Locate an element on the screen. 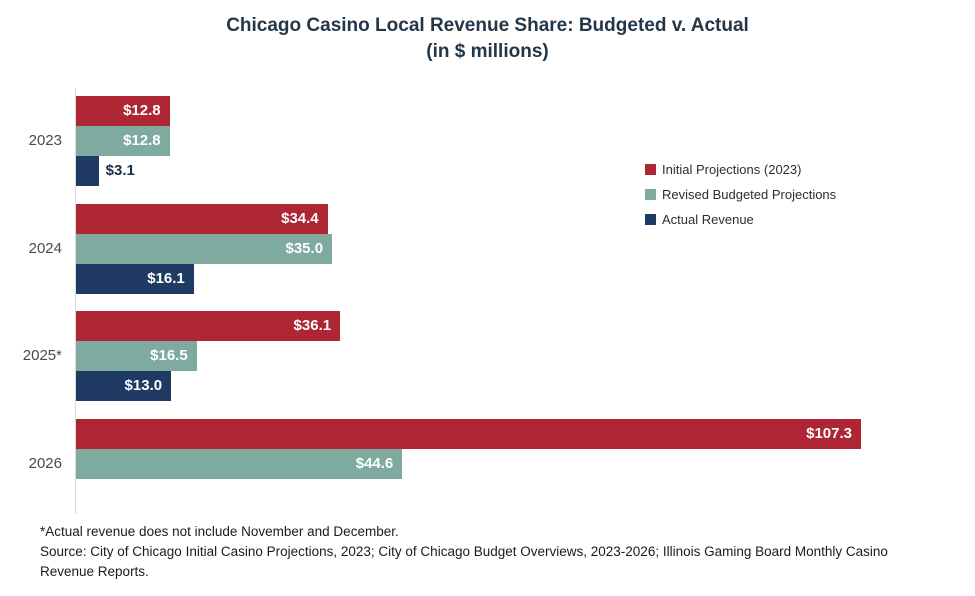 The width and height of the screenshot is (975, 596). bar-value-label: $16.1 is located at coordinates (166, 278).